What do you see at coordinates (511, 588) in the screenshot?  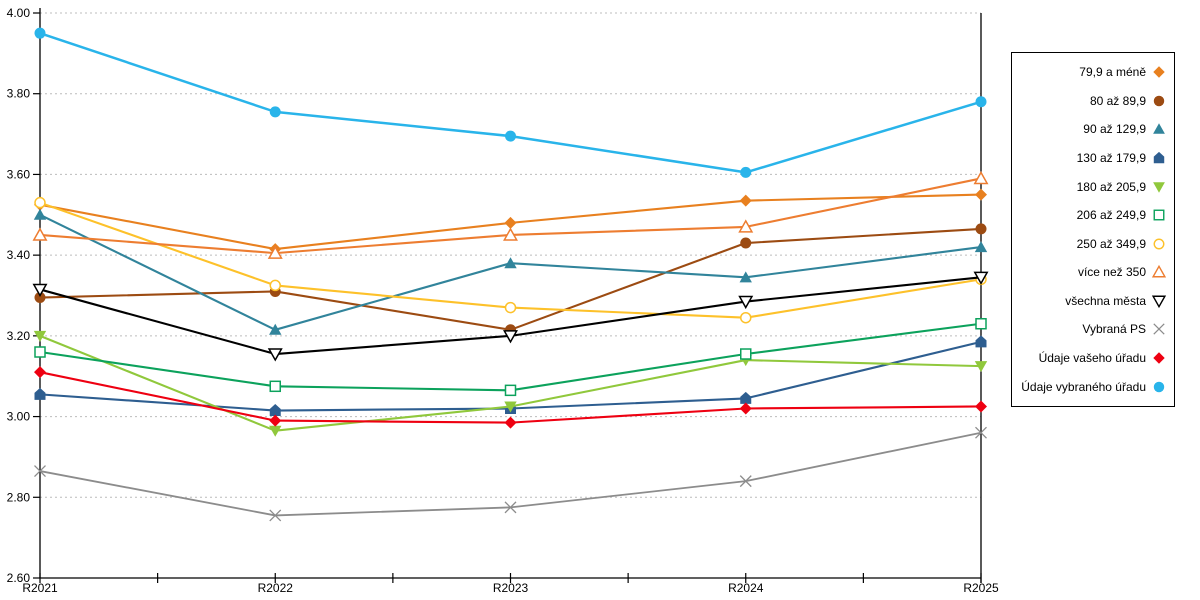 I see `x-axis-label: R2023` at bounding box center [511, 588].